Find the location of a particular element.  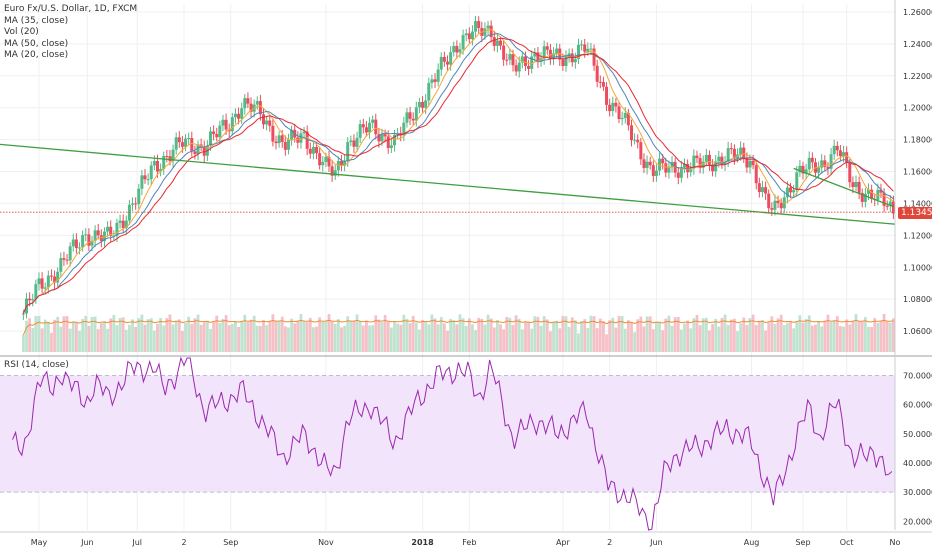

time-tick-label: Jun is located at coordinates (656, 542).